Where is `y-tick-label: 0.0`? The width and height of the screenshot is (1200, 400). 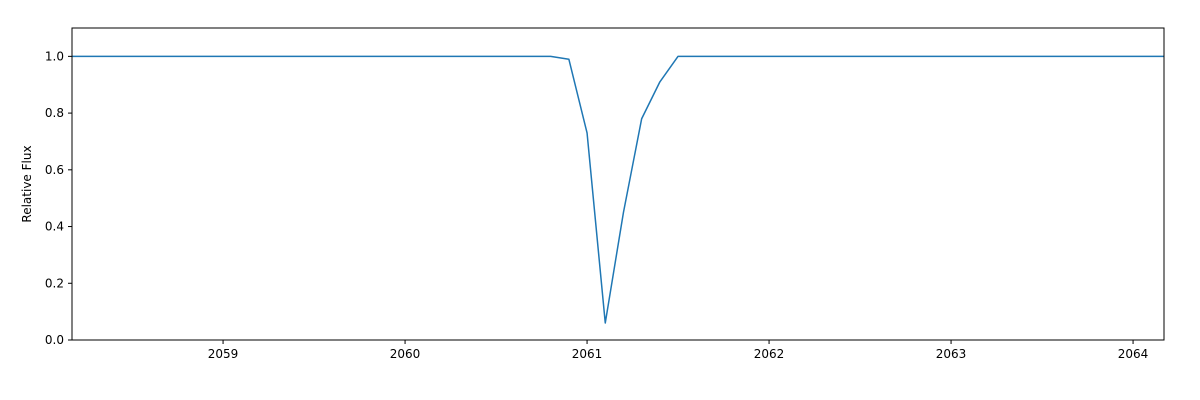
y-tick-label: 0.0 is located at coordinates (54, 340).